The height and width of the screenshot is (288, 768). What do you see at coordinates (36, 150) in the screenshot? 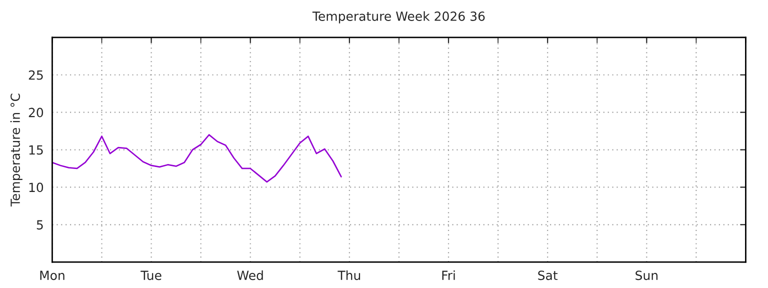
I see `y-tick-label: 15` at bounding box center [36, 150].